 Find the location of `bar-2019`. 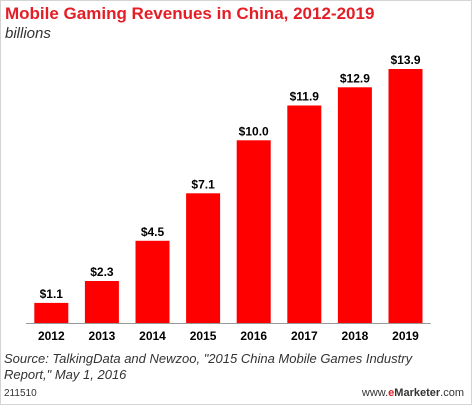

bar-2019 is located at coordinates (405, 196).